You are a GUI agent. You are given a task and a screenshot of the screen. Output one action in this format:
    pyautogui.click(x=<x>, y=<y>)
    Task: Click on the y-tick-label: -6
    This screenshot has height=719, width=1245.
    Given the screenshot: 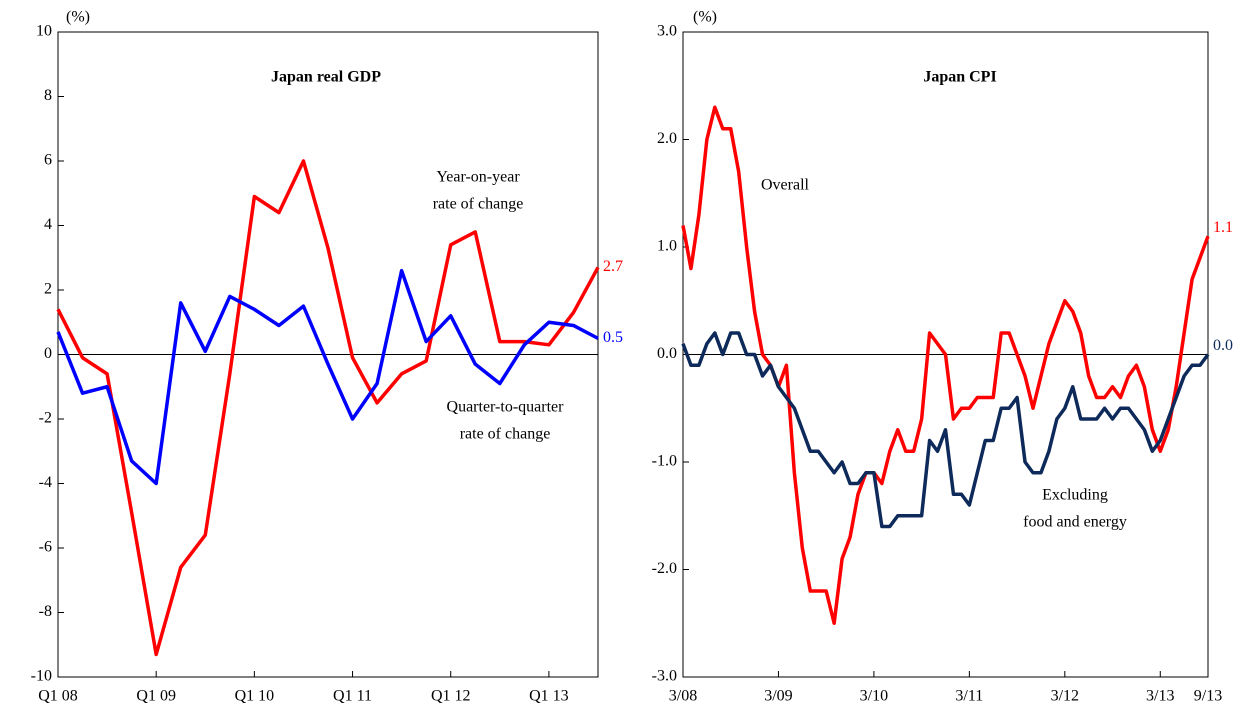 What is the action you would take?
    pyautogui.click(x=45, y=547)
    